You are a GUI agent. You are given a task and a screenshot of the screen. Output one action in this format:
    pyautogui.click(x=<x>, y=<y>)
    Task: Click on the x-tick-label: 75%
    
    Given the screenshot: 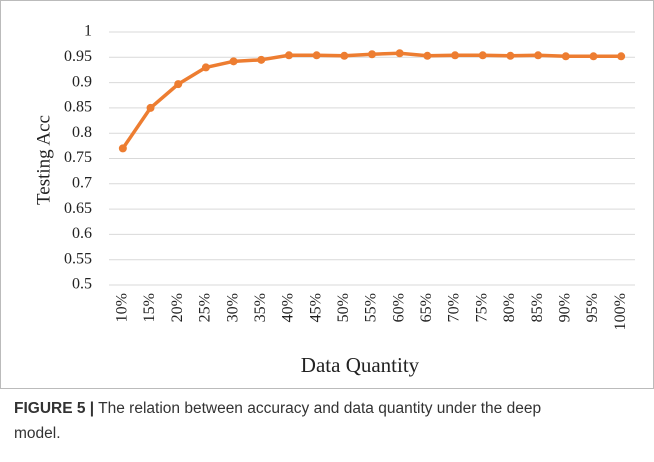 What is the action you would take?
    pyautogui.click(x=481, y=307)
    